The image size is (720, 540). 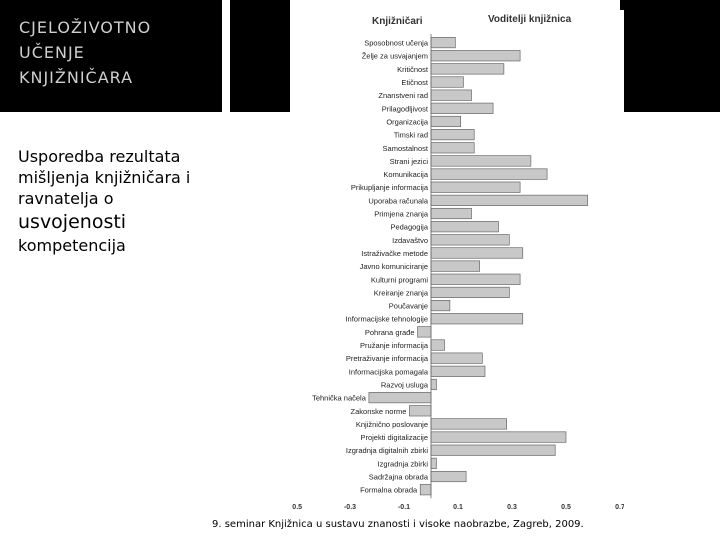 I want to click on description-text-end: kompetencija, so click(x=72, y=245).